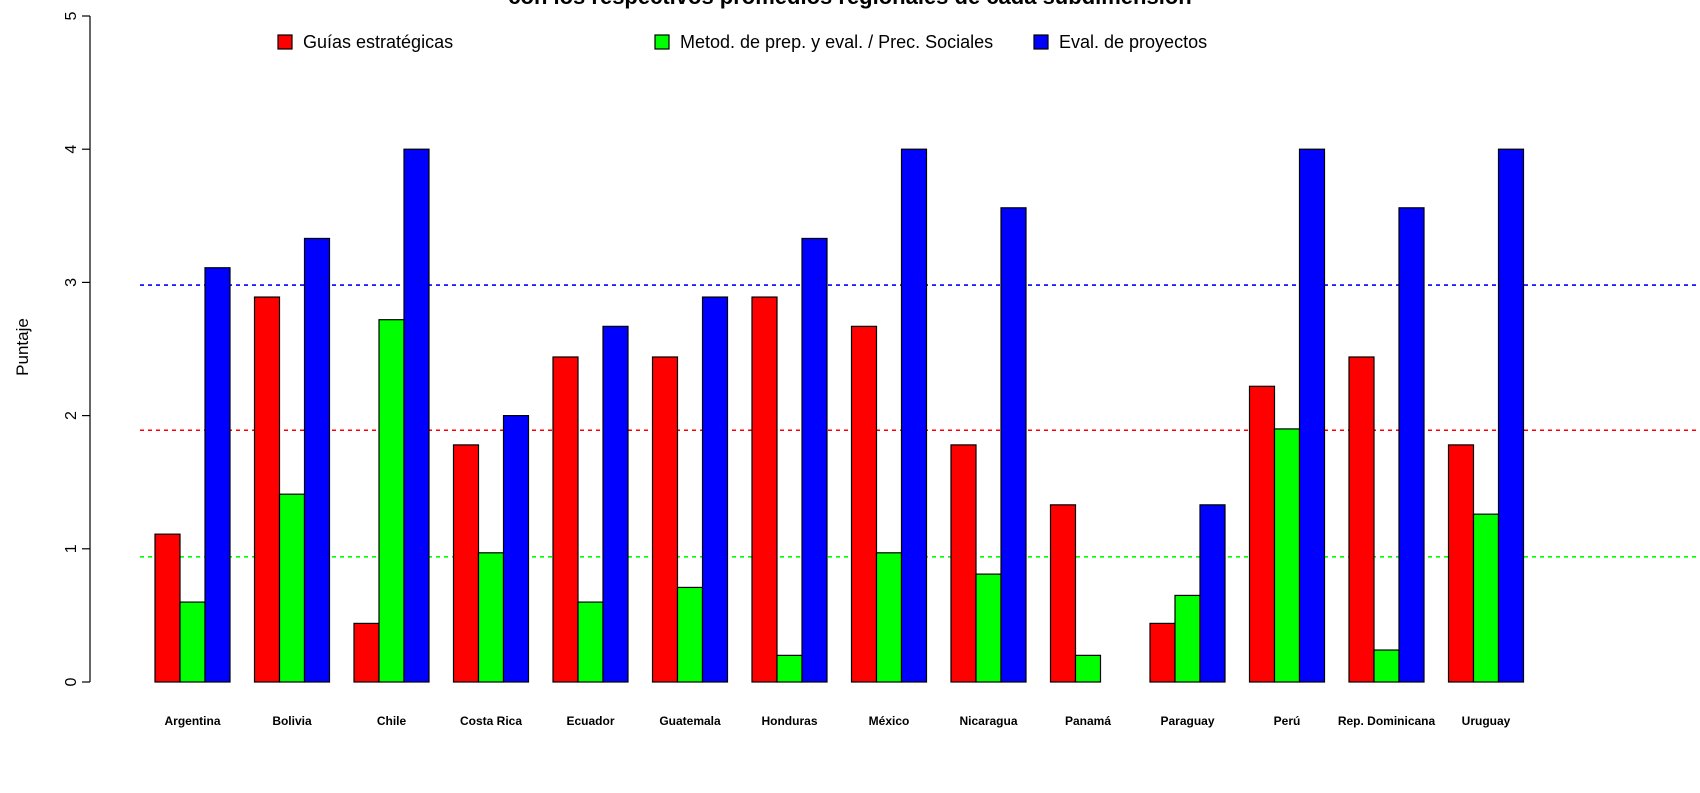 The width and height of the screenshot is (1700, 793). What do you see at coordinates (22, 347) in the screenshot?
I see `y-axis-label: Puntaje` at bounding box center [22, 347].